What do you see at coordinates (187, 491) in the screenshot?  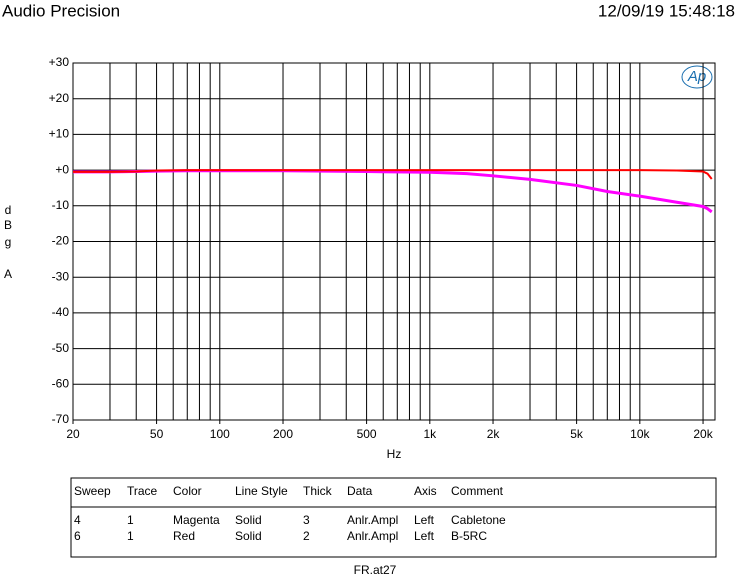 I see `table-header: Color` at bounding box center [187, 491].